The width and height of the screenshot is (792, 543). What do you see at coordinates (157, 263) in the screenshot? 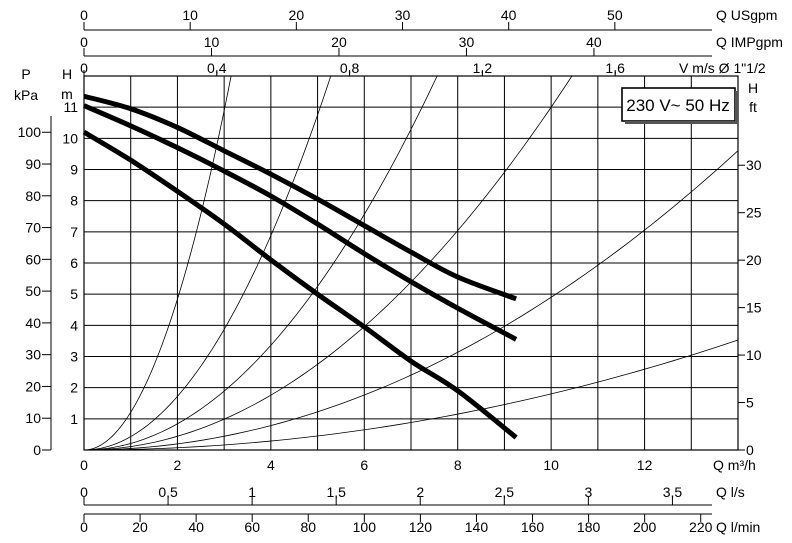
I see `system-curve` at bounding box center [157, 263].